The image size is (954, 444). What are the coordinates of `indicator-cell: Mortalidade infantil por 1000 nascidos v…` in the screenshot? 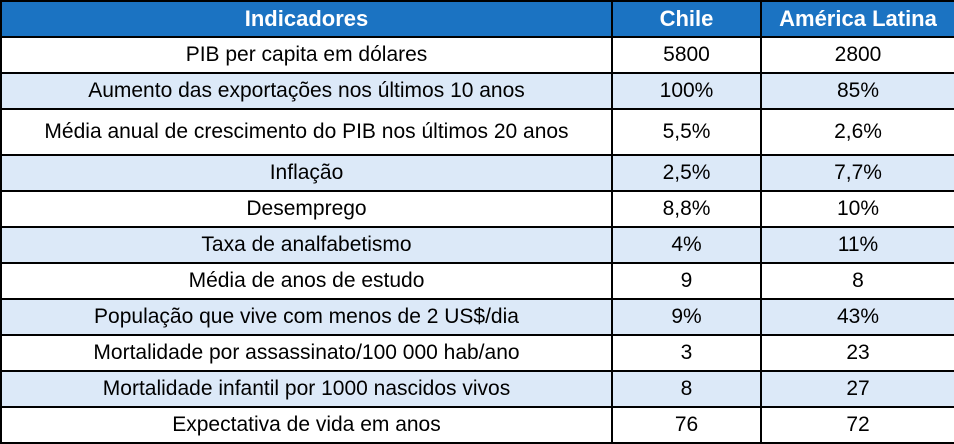 It's located at (306, 389).